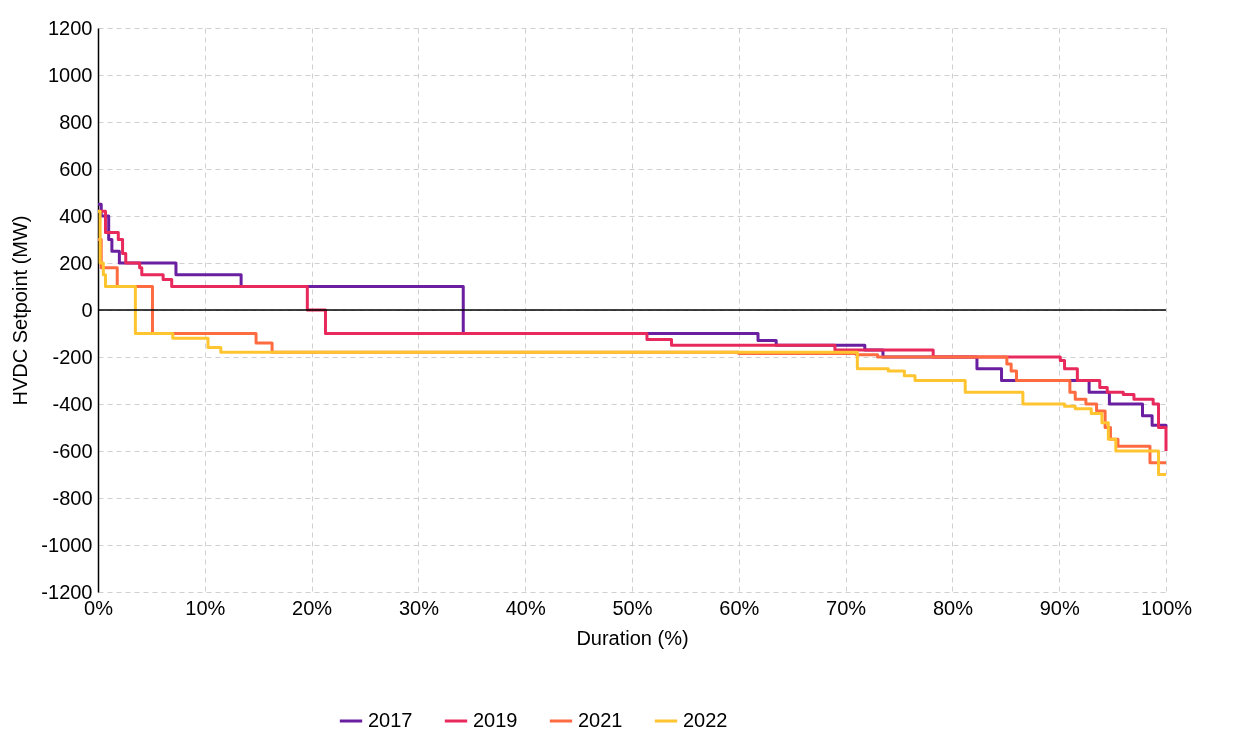 The image size is (1241, 733). I want to click on legend-label: 2017, so click(390, 720).